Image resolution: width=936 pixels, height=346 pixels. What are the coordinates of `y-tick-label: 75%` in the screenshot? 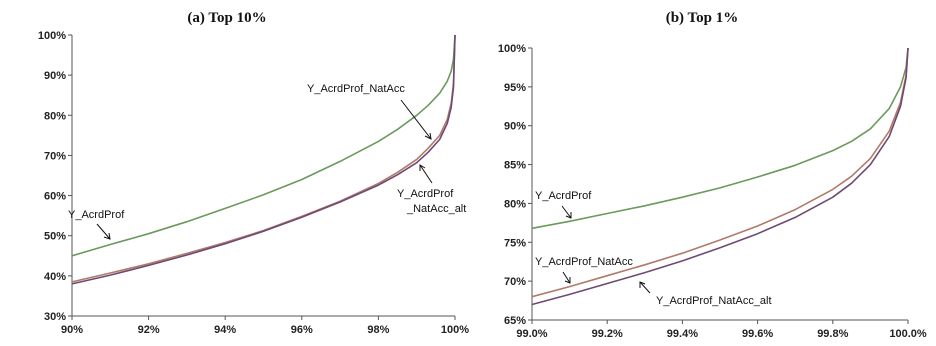 It's located at (515, 243).